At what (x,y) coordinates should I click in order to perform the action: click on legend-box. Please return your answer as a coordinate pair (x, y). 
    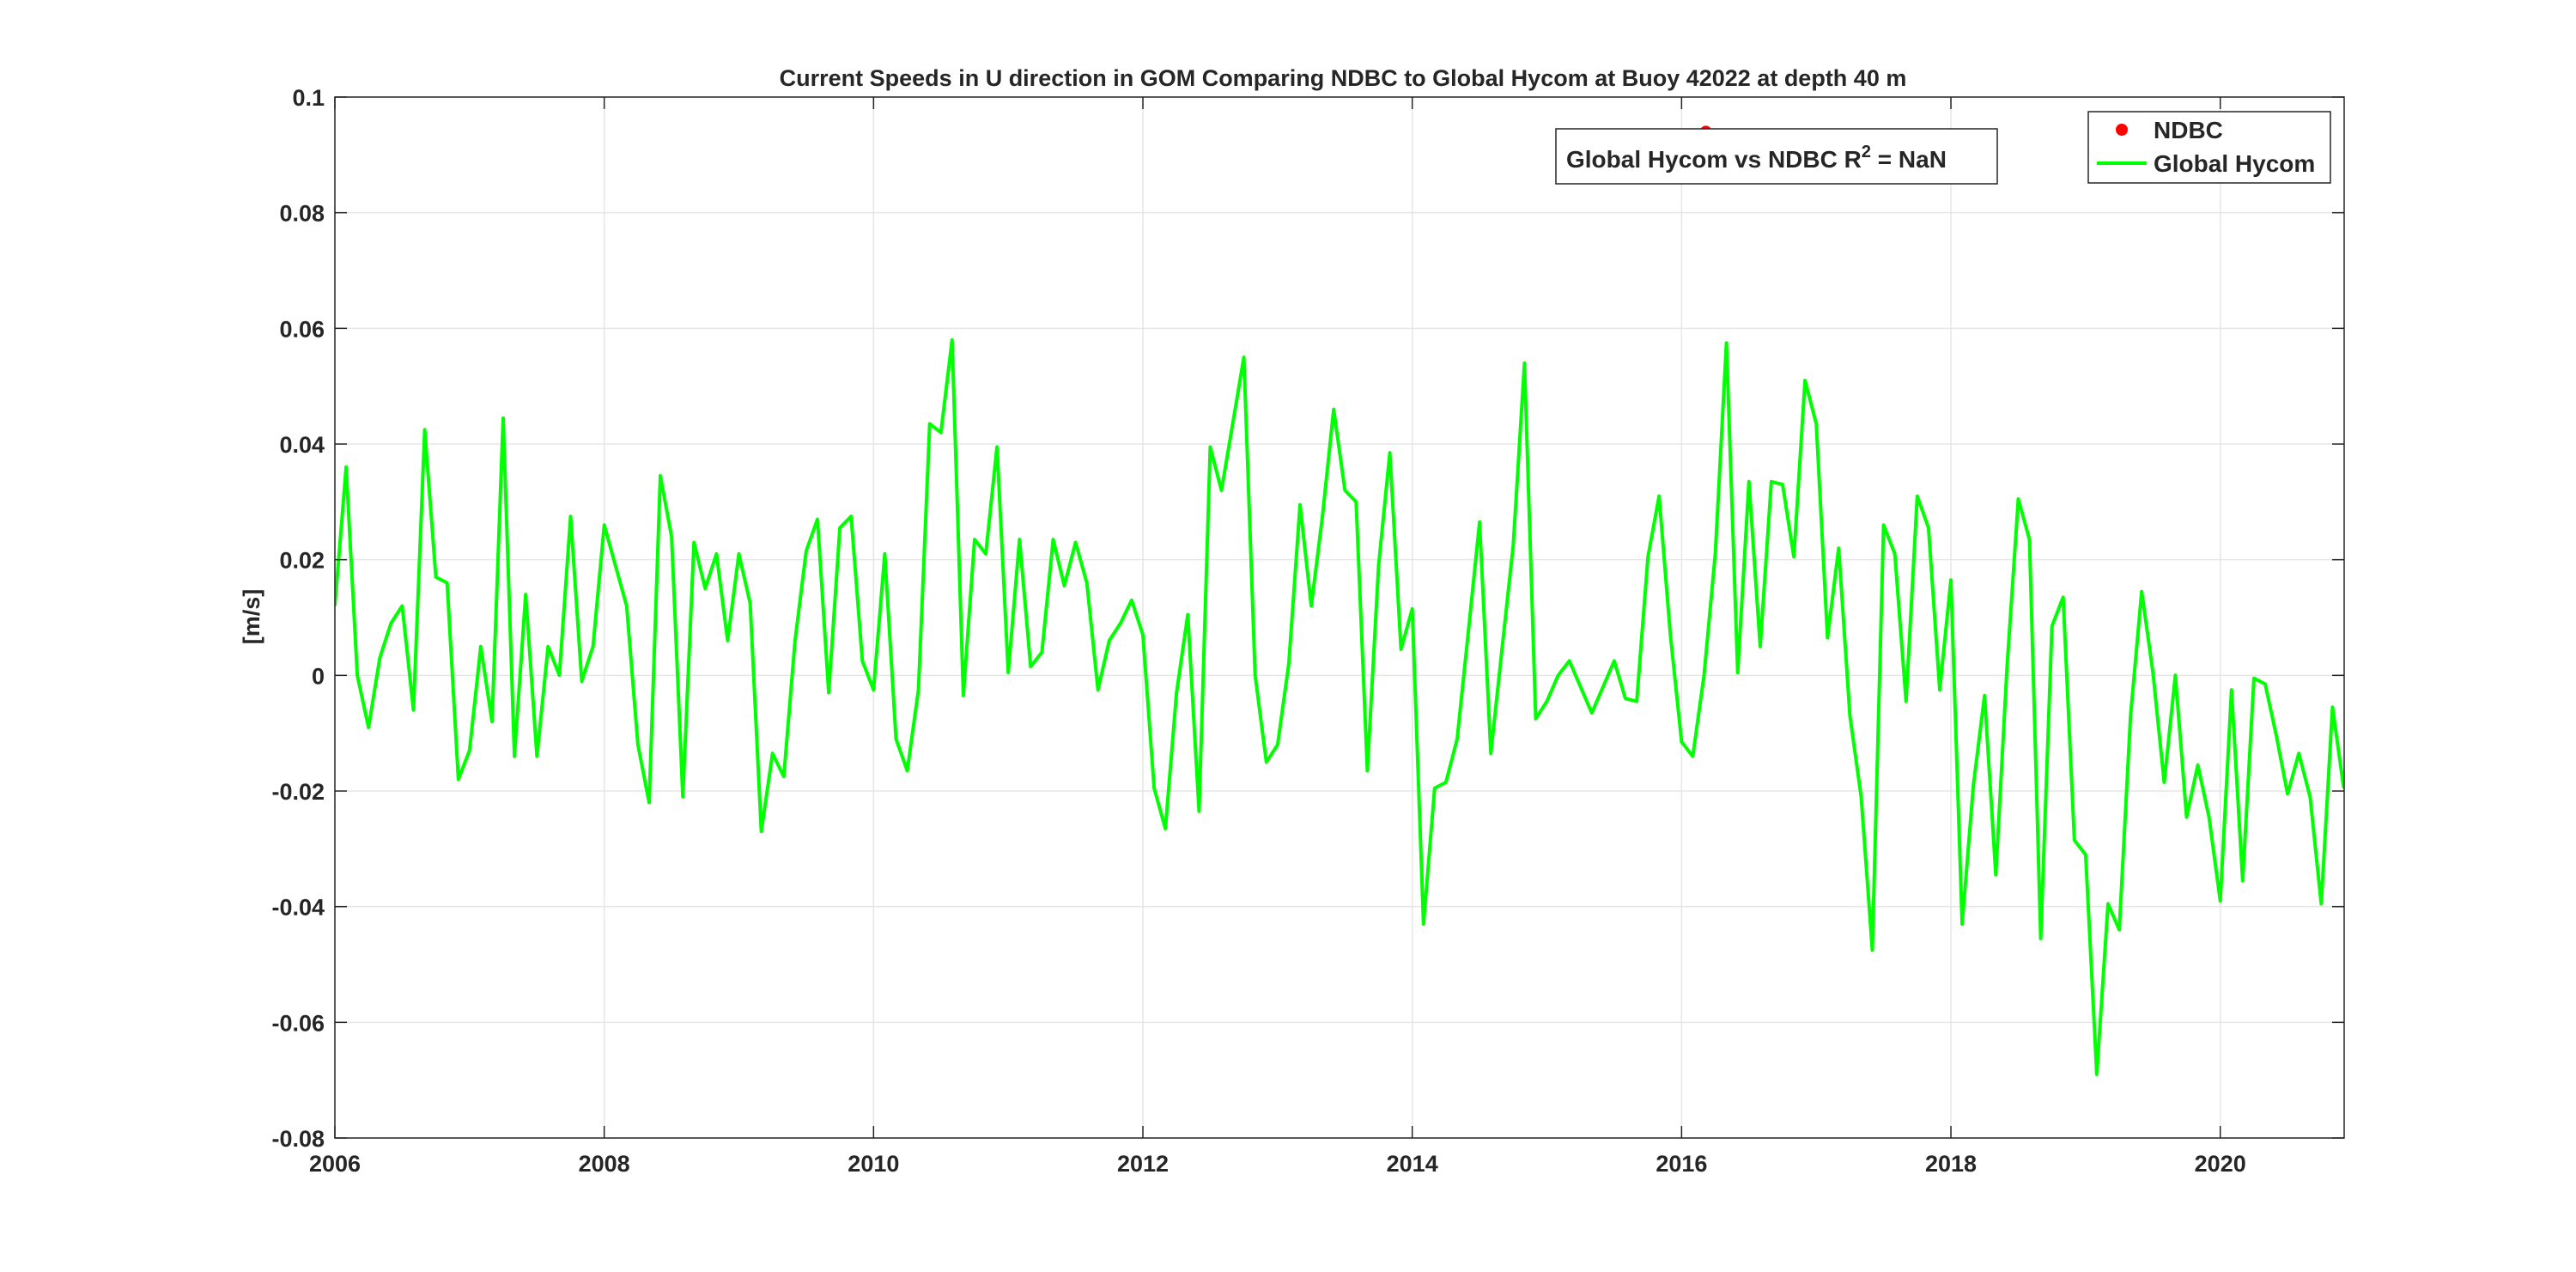
    Looking at the image, I should click on (2209, 147).